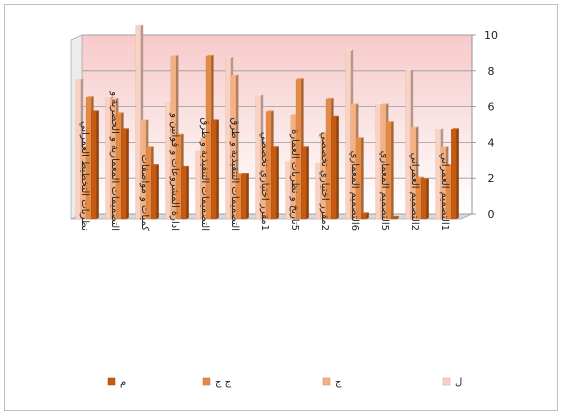 The image size is (564, 417). I want to click on legend-label: ج, so click(338, 382).